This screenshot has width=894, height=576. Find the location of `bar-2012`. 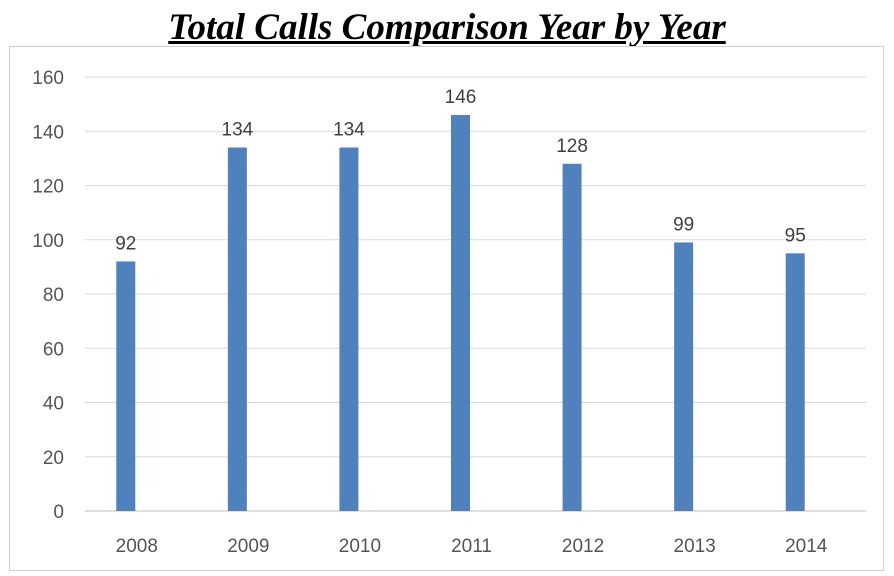

bar-2012 is located at coordinates (572, 337).